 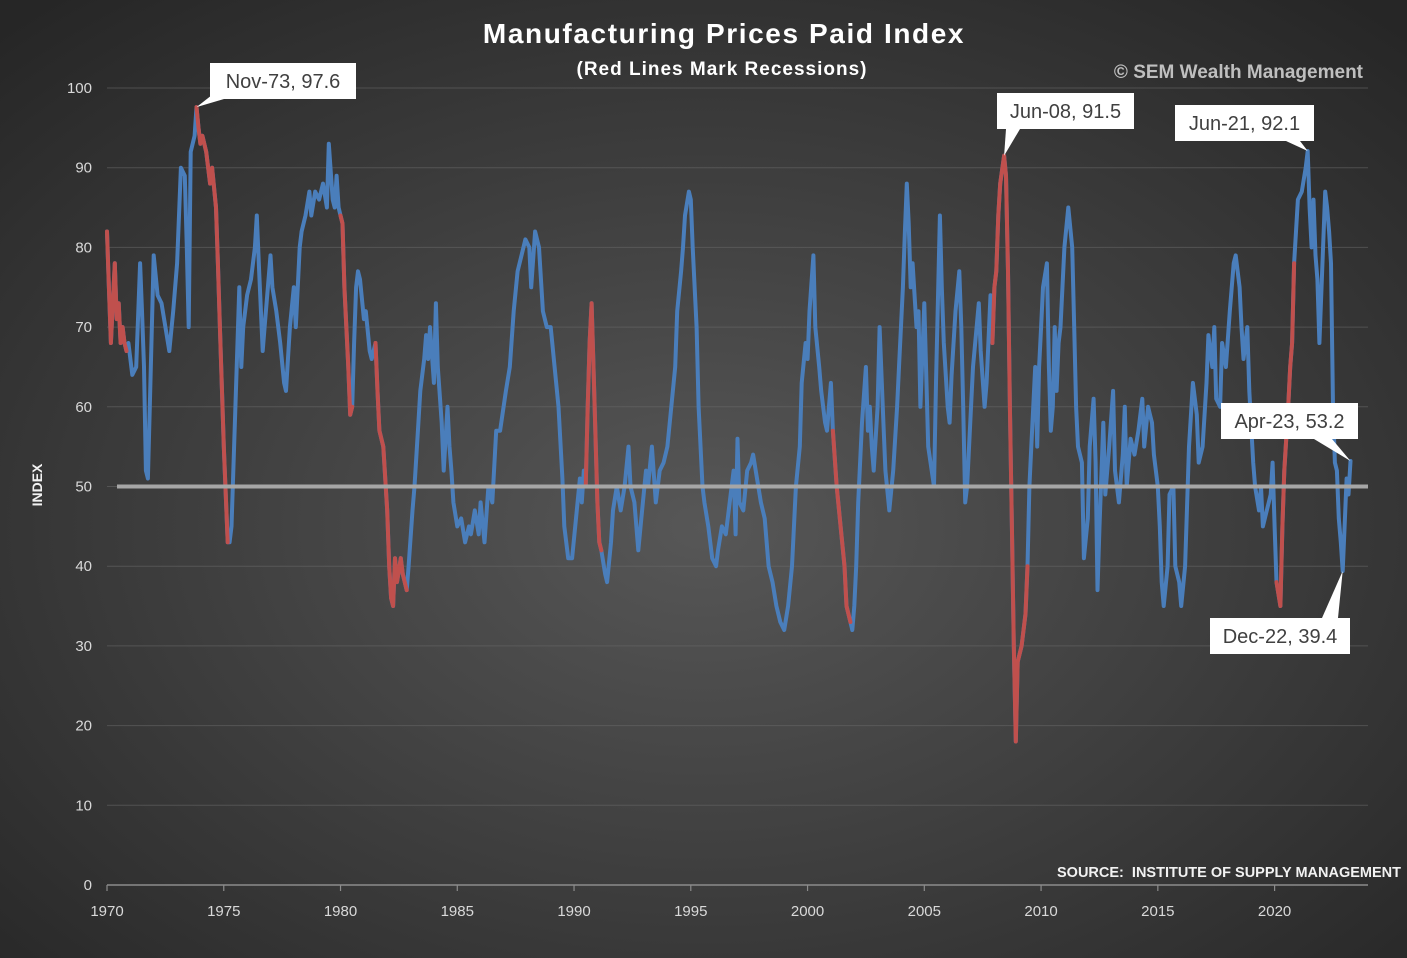 What do you see at coordinates (83, 805) in the screenshot?
I see `y-tick-label: 10` at bounding box center [83, 805].